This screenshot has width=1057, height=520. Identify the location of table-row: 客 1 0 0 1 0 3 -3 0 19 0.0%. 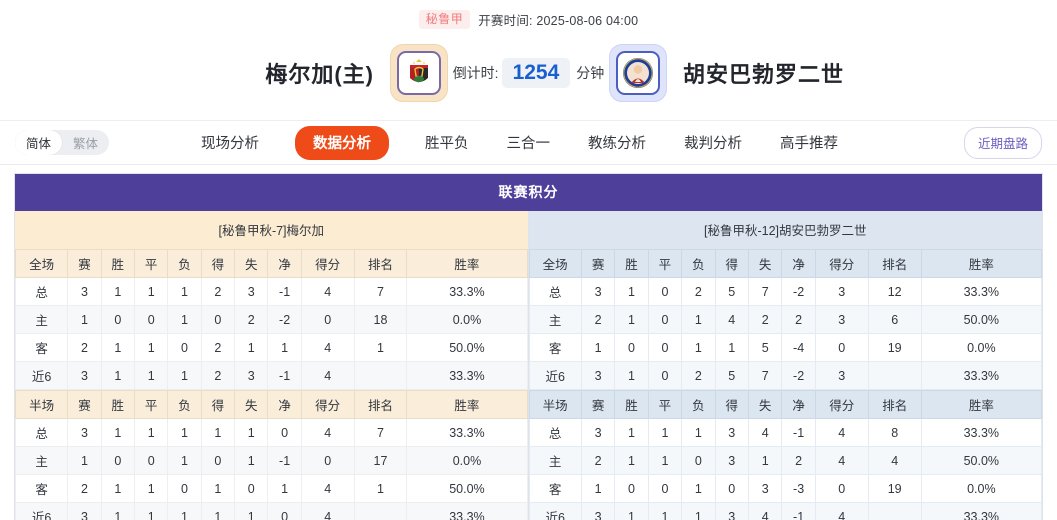
(785, 488).